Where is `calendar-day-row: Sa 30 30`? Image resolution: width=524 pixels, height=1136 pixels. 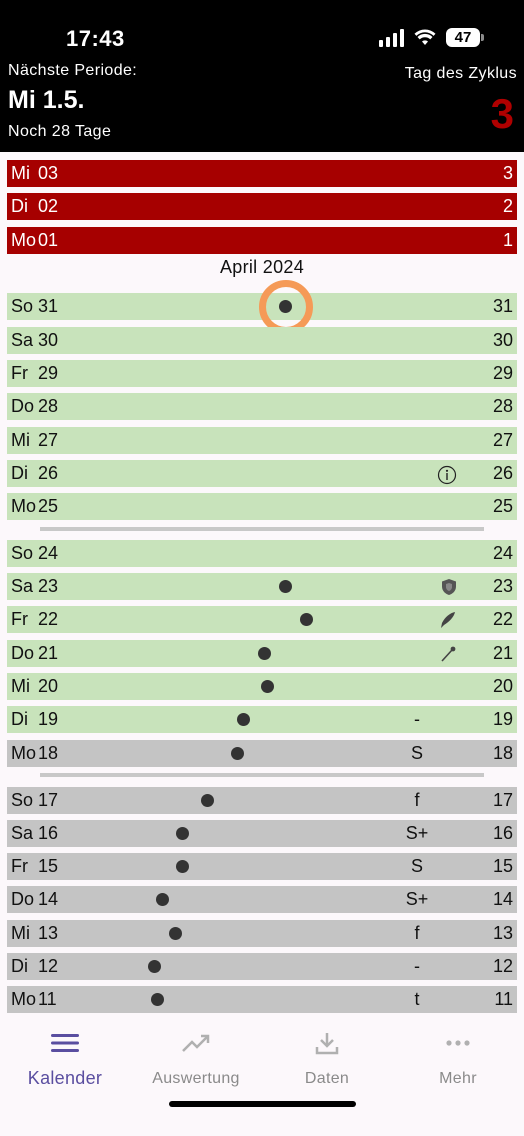 calendar-day-row: Sa 30 30 is located at coordinates (262, 340).